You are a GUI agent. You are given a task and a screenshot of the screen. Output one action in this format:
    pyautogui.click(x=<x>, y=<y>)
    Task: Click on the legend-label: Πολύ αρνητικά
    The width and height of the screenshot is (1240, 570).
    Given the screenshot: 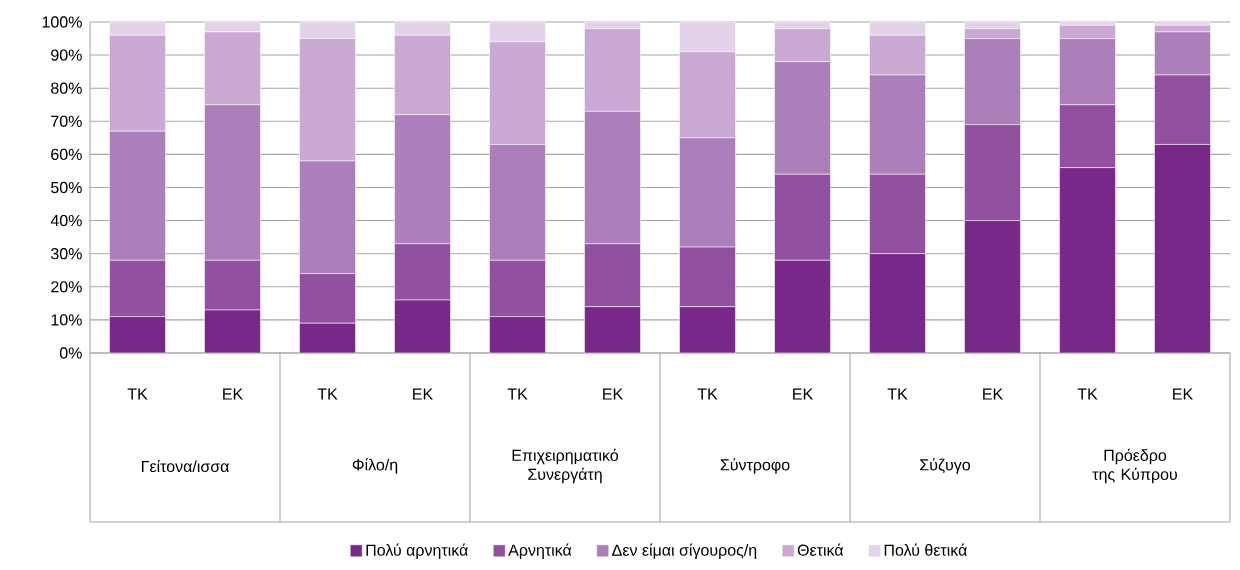 What is the action you would take?
    pyautogui.click(x=417, y=551)
    